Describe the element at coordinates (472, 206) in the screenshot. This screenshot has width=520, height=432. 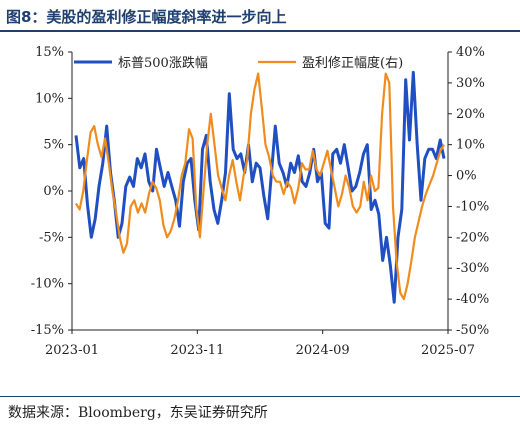
I see `y-right-tick-label: -10%` at that location.